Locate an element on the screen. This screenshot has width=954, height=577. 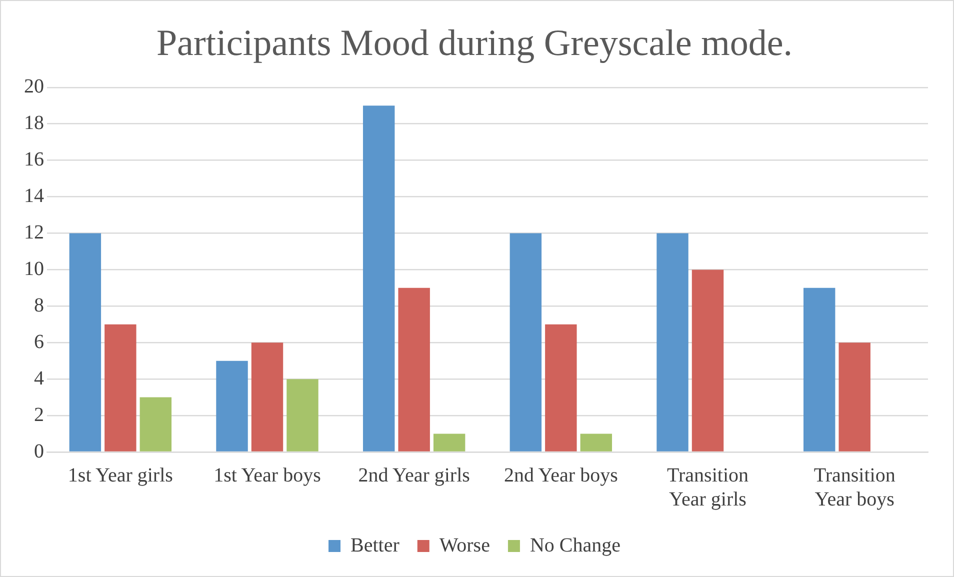
y-tick-label: 10 is located at coordinates (34, 269).